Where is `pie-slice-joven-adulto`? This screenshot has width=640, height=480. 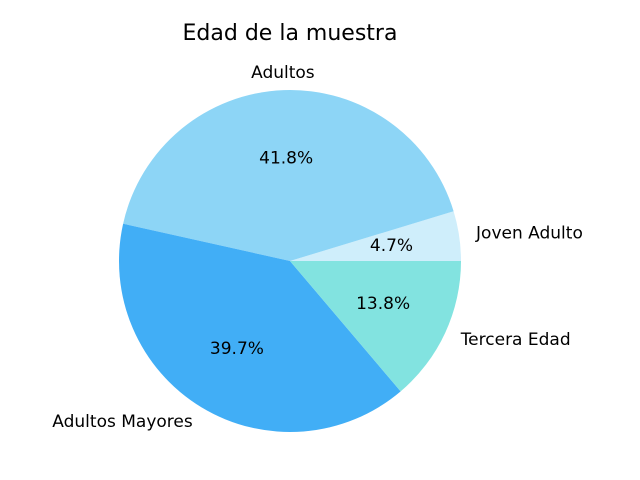
pie-slice-joven-adulto is located at coordinates (375, 236).